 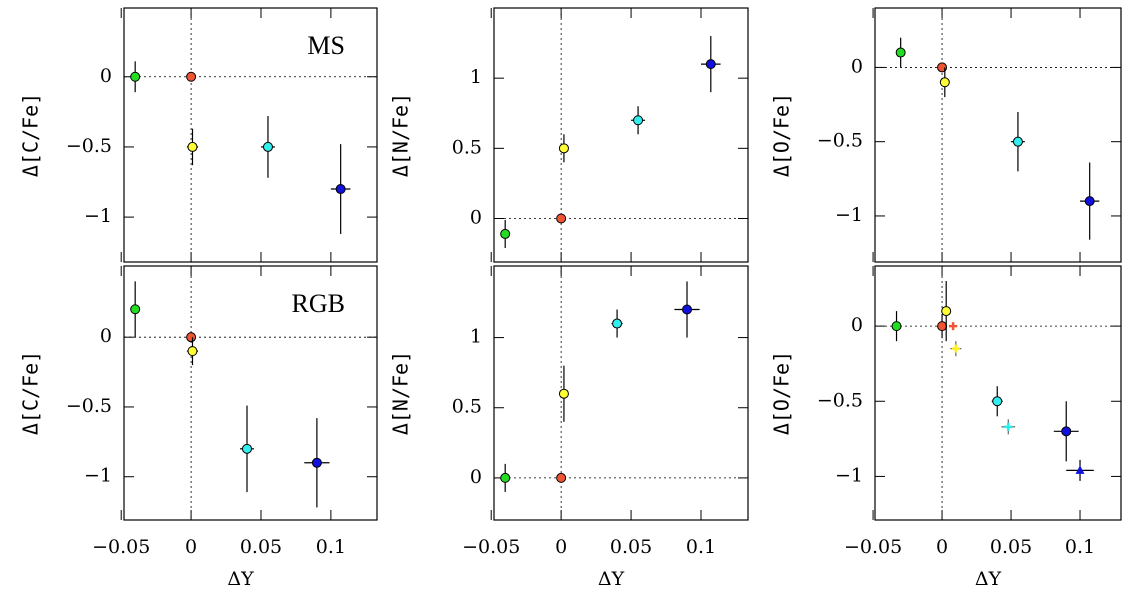 What do you see at coordinates (326, 45) in the screenshot?
I see `panel-label: MS` at bounding box center [326, 45].